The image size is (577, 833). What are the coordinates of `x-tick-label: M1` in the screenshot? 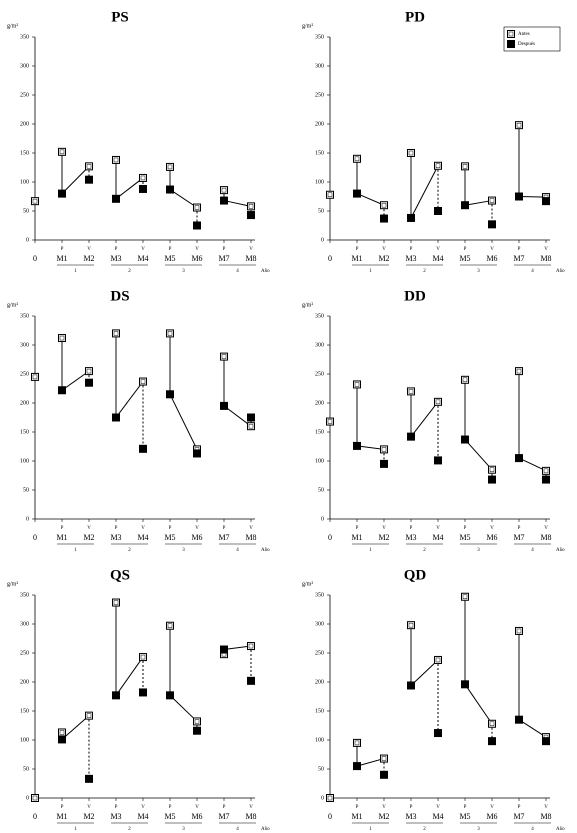 It's located at (61, 537).